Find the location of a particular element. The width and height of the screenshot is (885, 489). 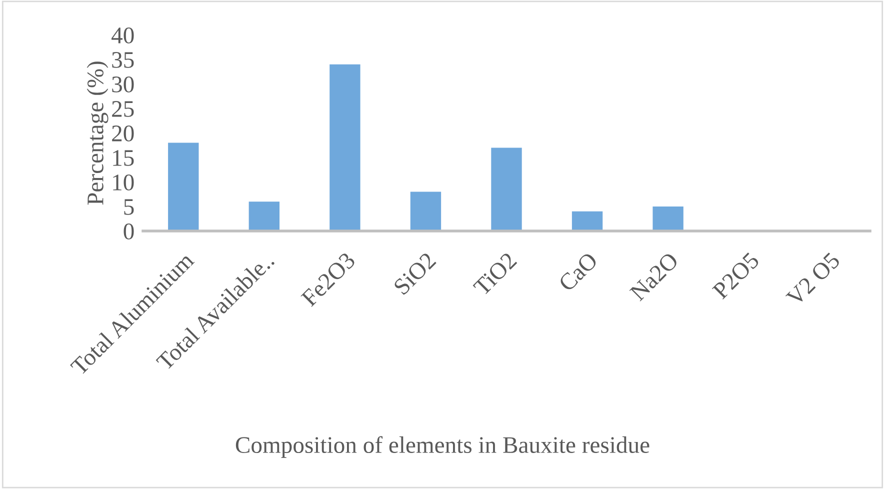

y-tick-label: 10 is located at coordinates (123, 182).